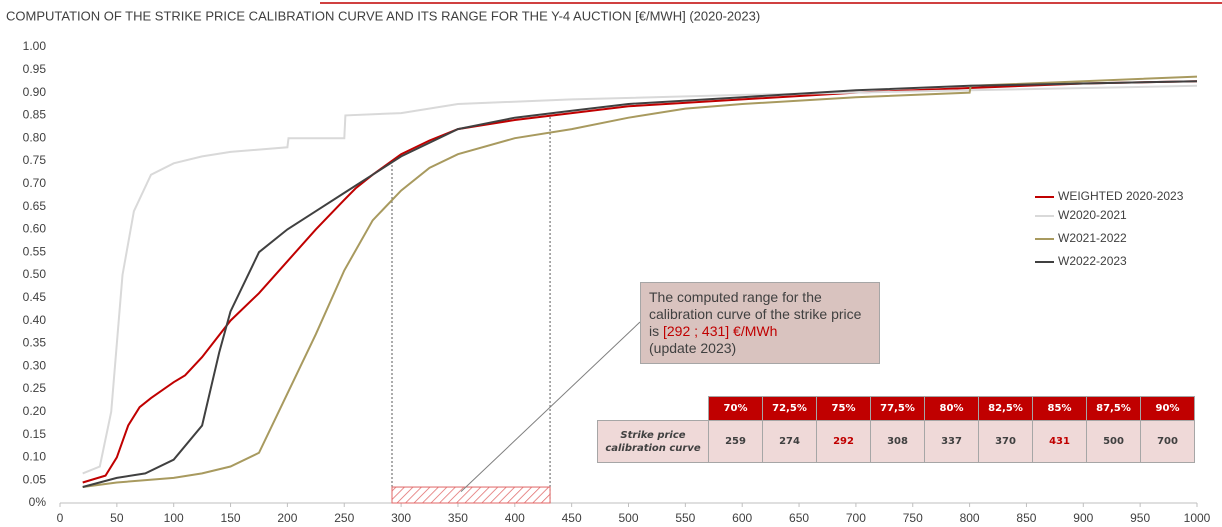 This screenshot has height=527, width=1222. Describe the element at coordinates (35, 92) in the screenshot. I see `y-tick-label: 0.90` at that location.